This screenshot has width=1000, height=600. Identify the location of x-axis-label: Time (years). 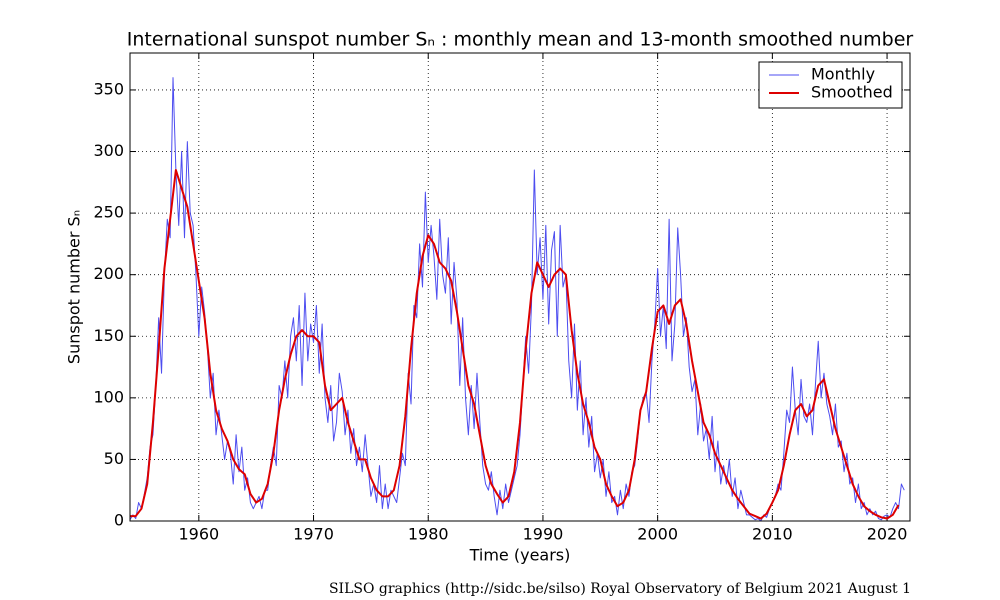
(520, 555).